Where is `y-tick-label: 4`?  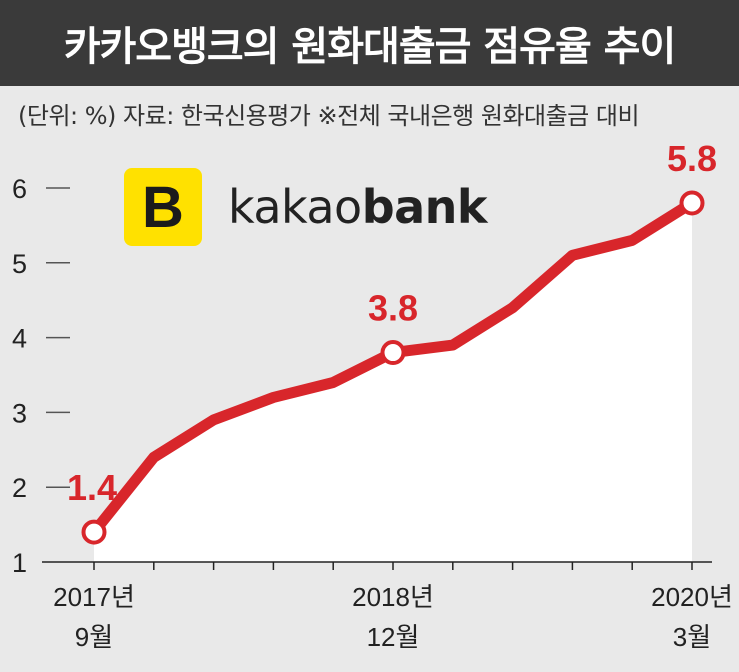 y-tick-label: 4 is located at coordinates (19, 339).